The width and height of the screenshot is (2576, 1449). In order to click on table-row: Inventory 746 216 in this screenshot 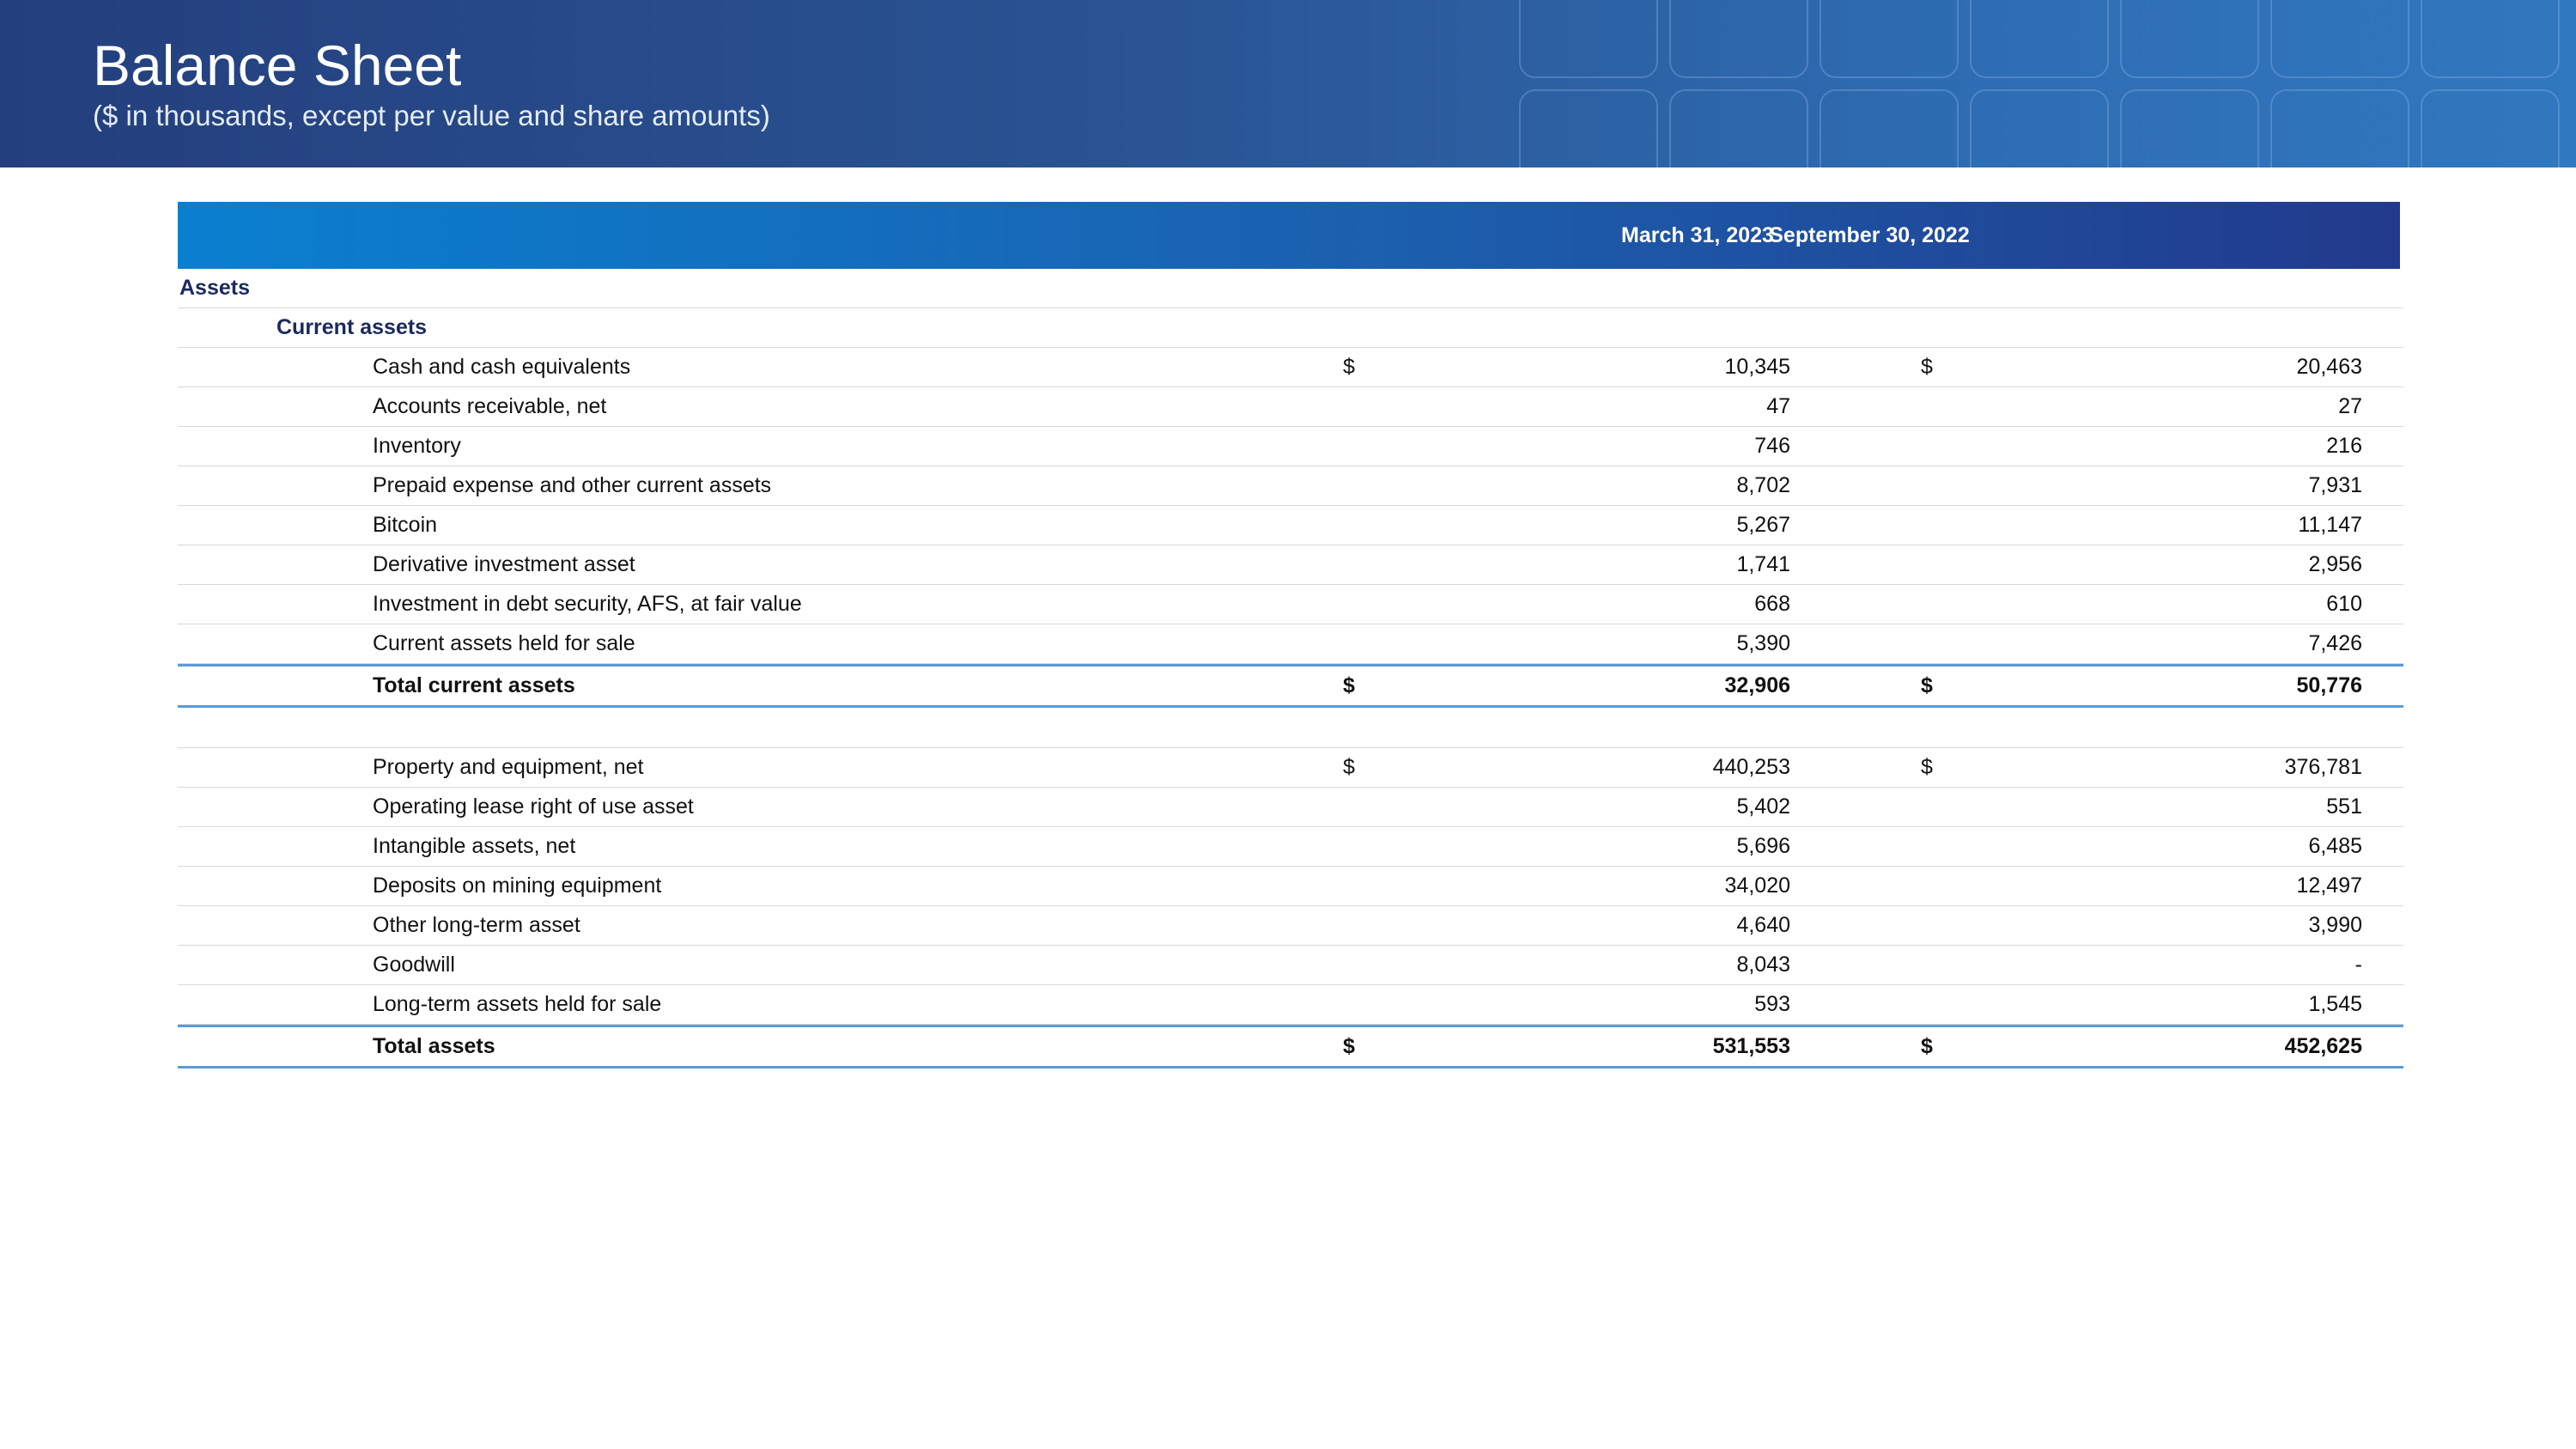, I will do `click(1290, 446)`.